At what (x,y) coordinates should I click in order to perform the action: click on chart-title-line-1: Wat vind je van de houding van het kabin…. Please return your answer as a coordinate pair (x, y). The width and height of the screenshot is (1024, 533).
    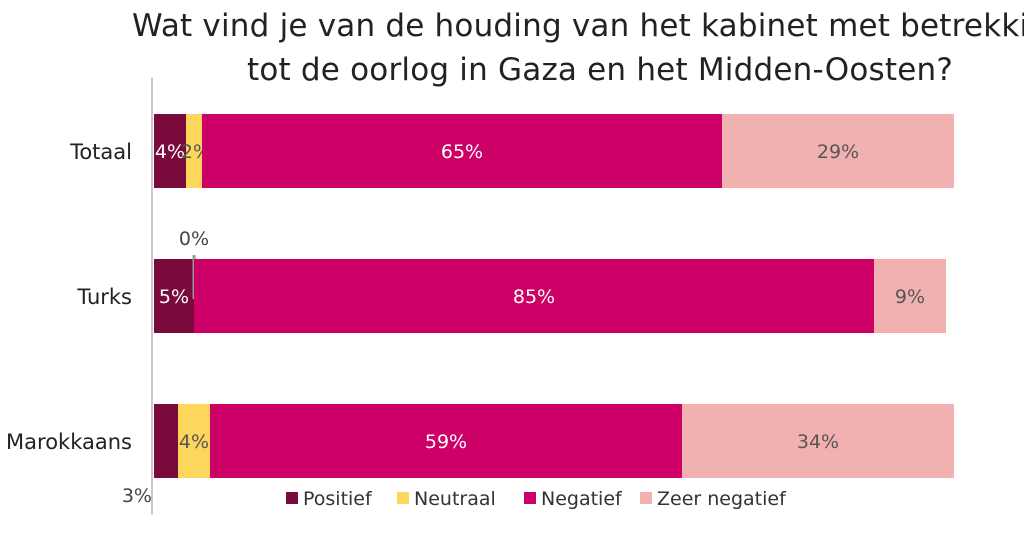
    Looking at the image, I should click on (577, 26).